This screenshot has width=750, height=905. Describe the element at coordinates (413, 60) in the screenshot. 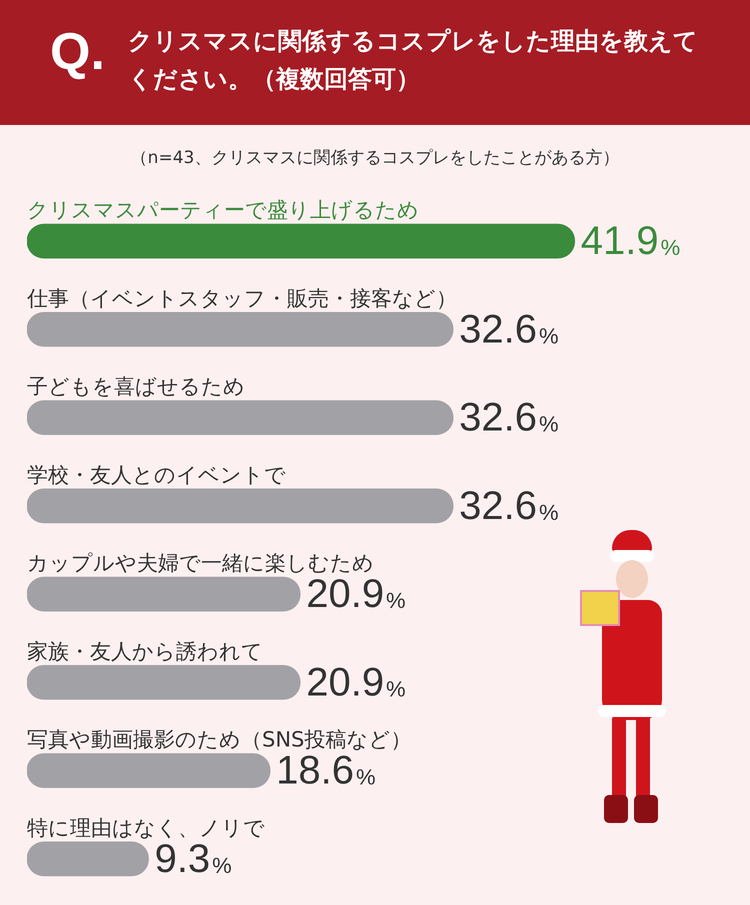

I see `chart-title: クリスマスに関係するコスプレをした理由を教えてください。（複数回答可）` at that location.